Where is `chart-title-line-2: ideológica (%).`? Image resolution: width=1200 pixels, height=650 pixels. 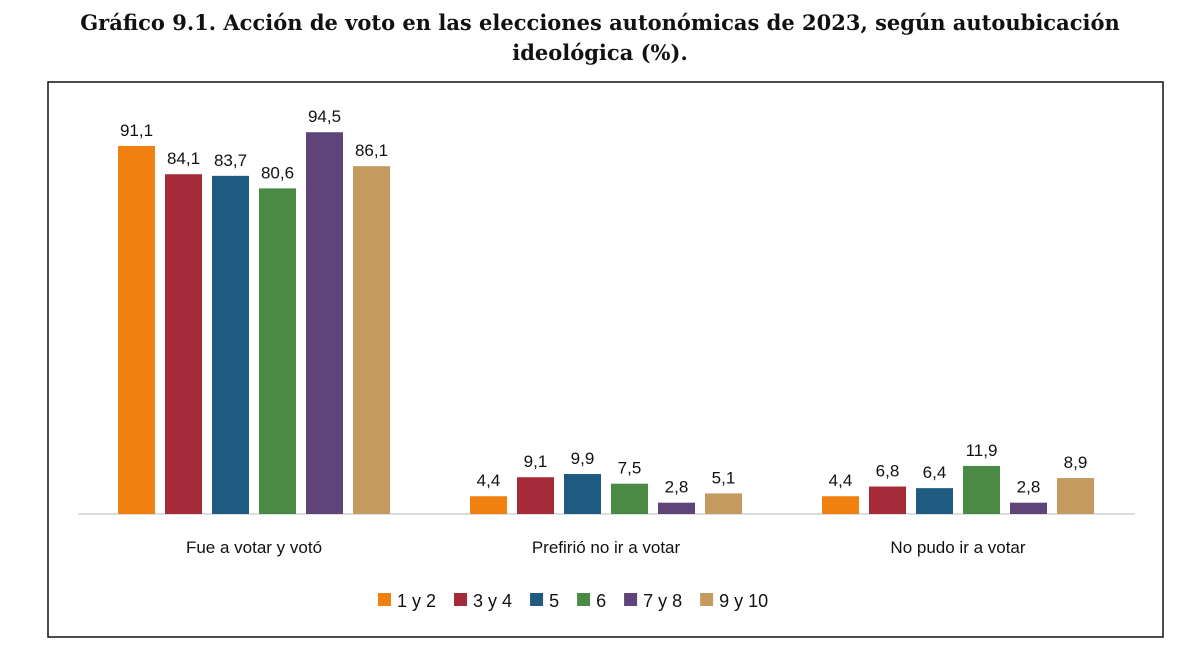
chart-title-line-2: ideológica (%). is located at coordinates (600, 52).